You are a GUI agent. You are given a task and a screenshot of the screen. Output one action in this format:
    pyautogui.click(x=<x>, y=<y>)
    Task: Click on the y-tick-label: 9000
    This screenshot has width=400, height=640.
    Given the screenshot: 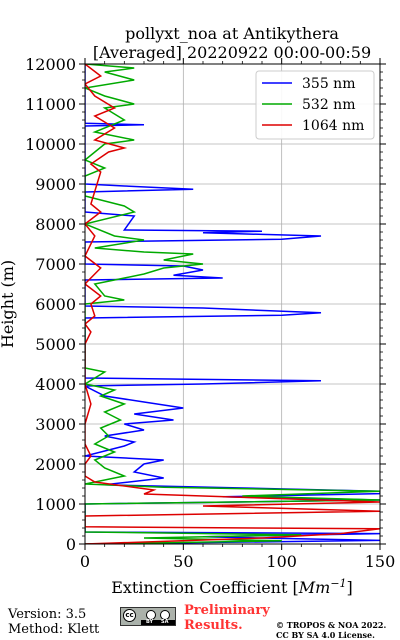 What is the action you would take?
    pyautogui.click(x=55, y=184)
    